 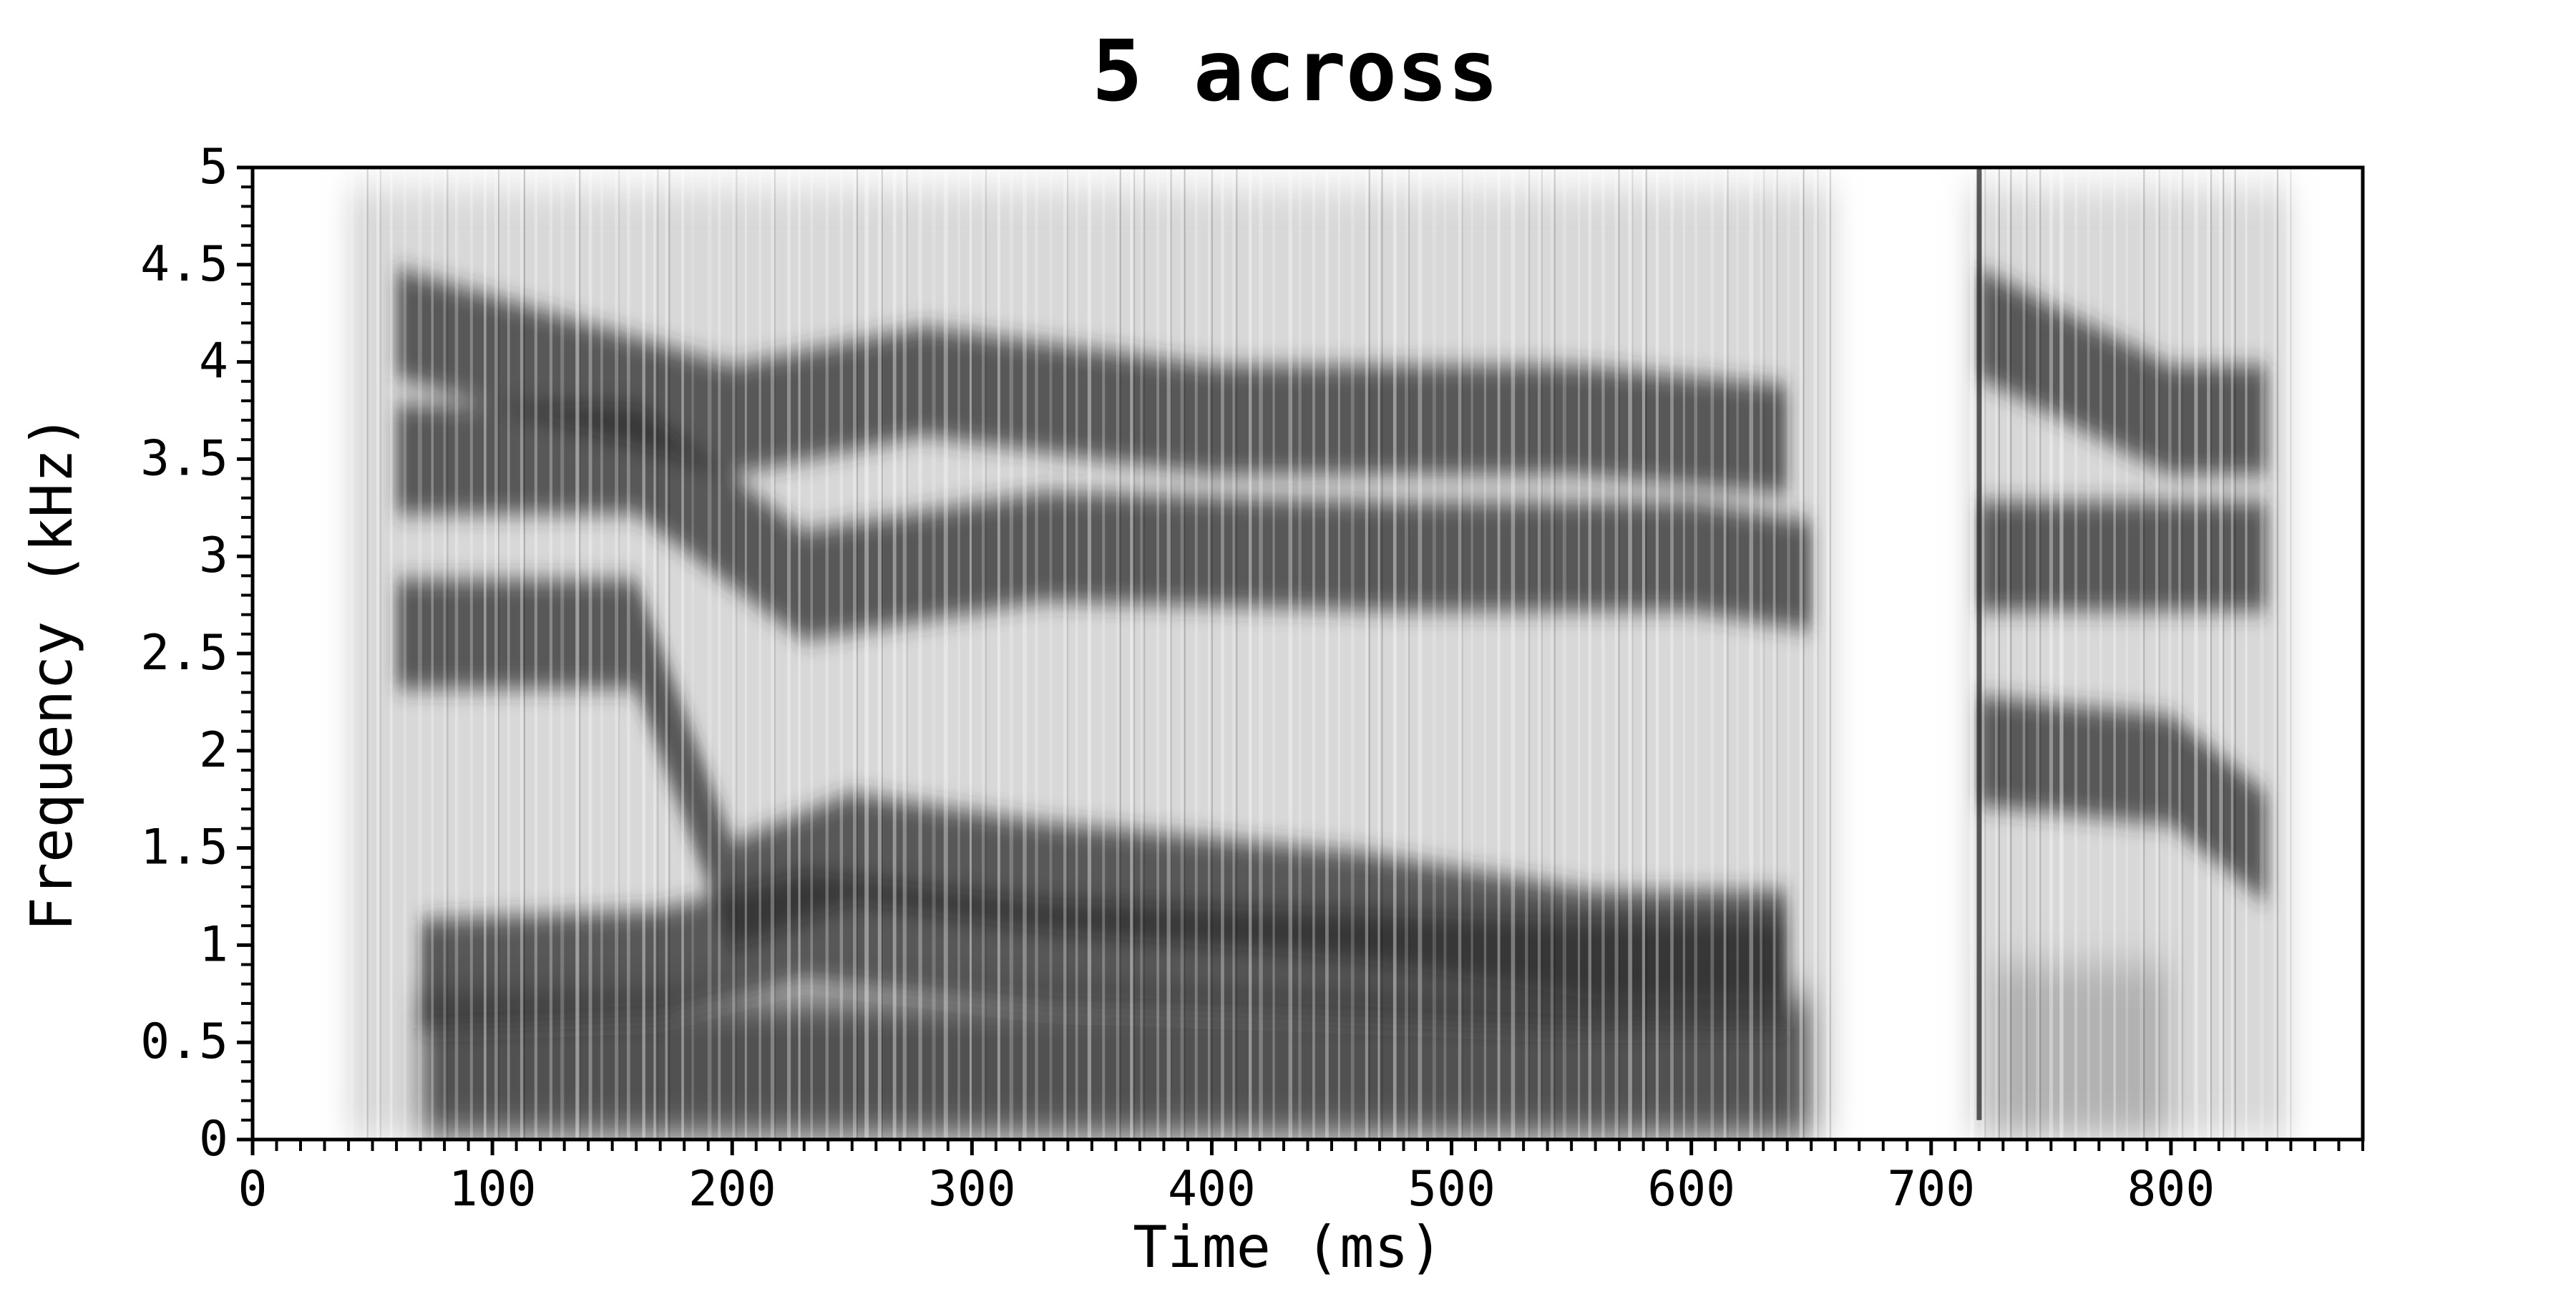 I want to click on formant-band-f5, so click(x=2123, y=371).